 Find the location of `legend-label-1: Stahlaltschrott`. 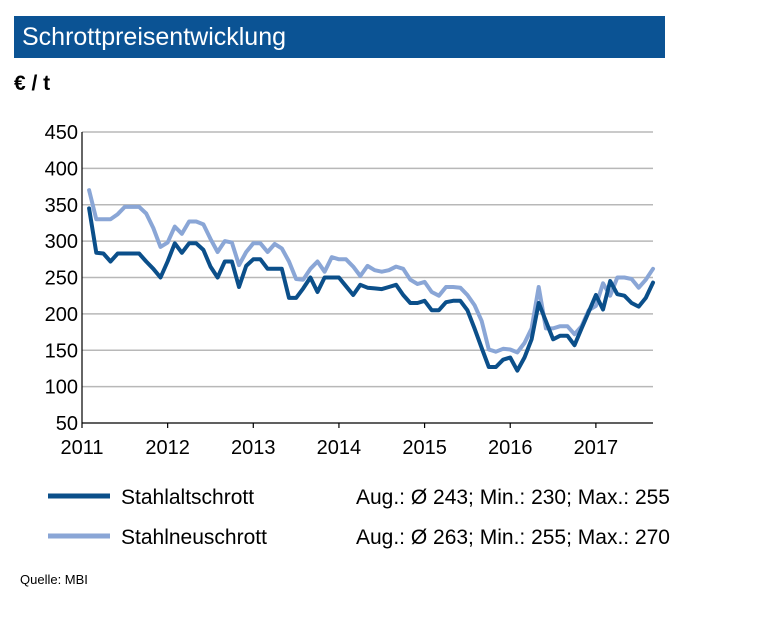

legend-label-1: Stahlaltschrott is located at coordinates (187, 497).